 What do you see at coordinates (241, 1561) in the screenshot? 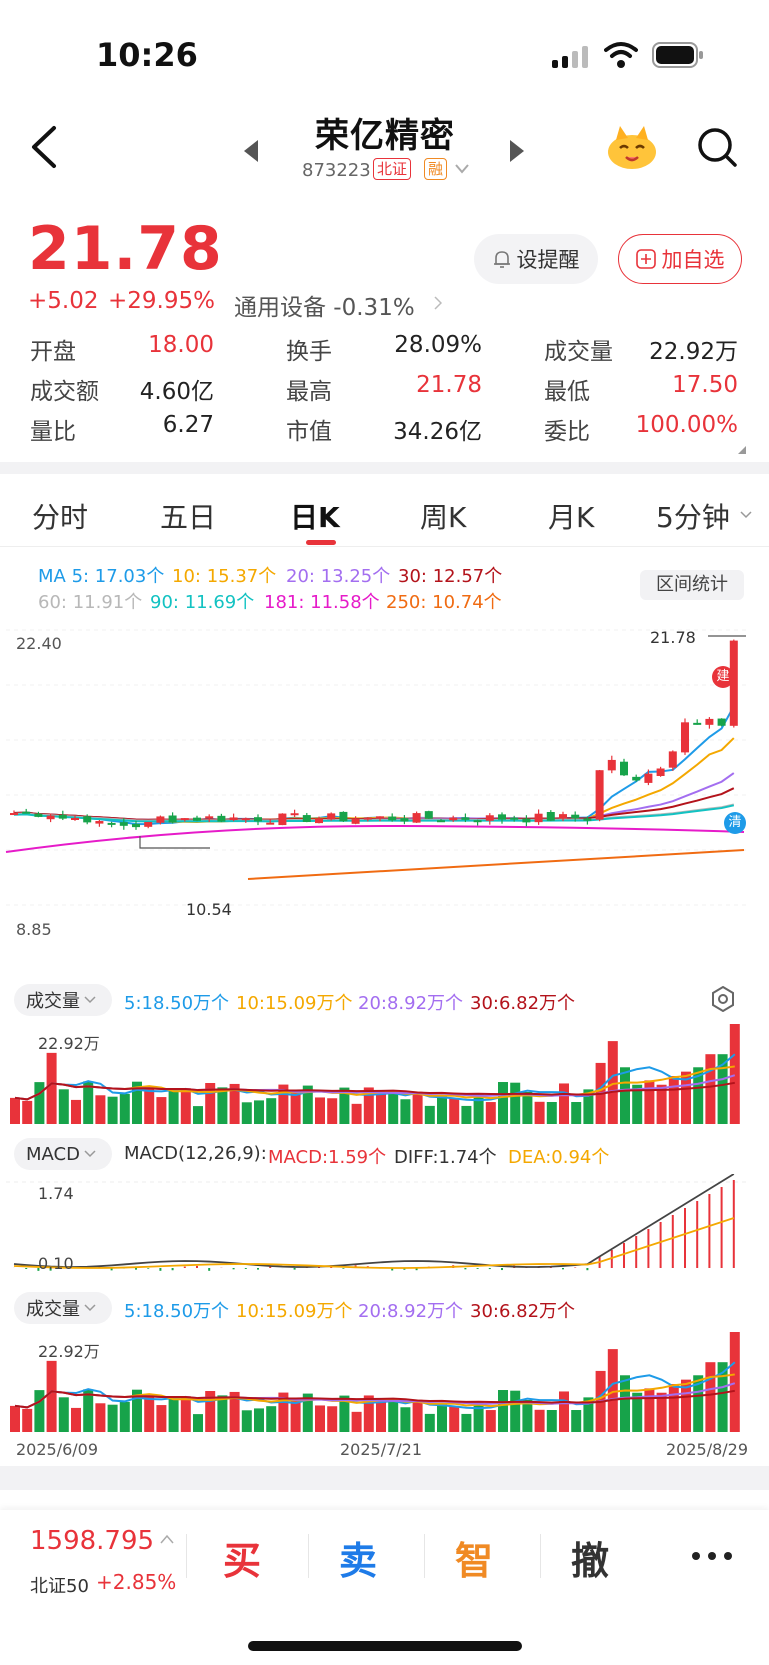
I see `action-0: 买` at bounding box center [241, 1561].